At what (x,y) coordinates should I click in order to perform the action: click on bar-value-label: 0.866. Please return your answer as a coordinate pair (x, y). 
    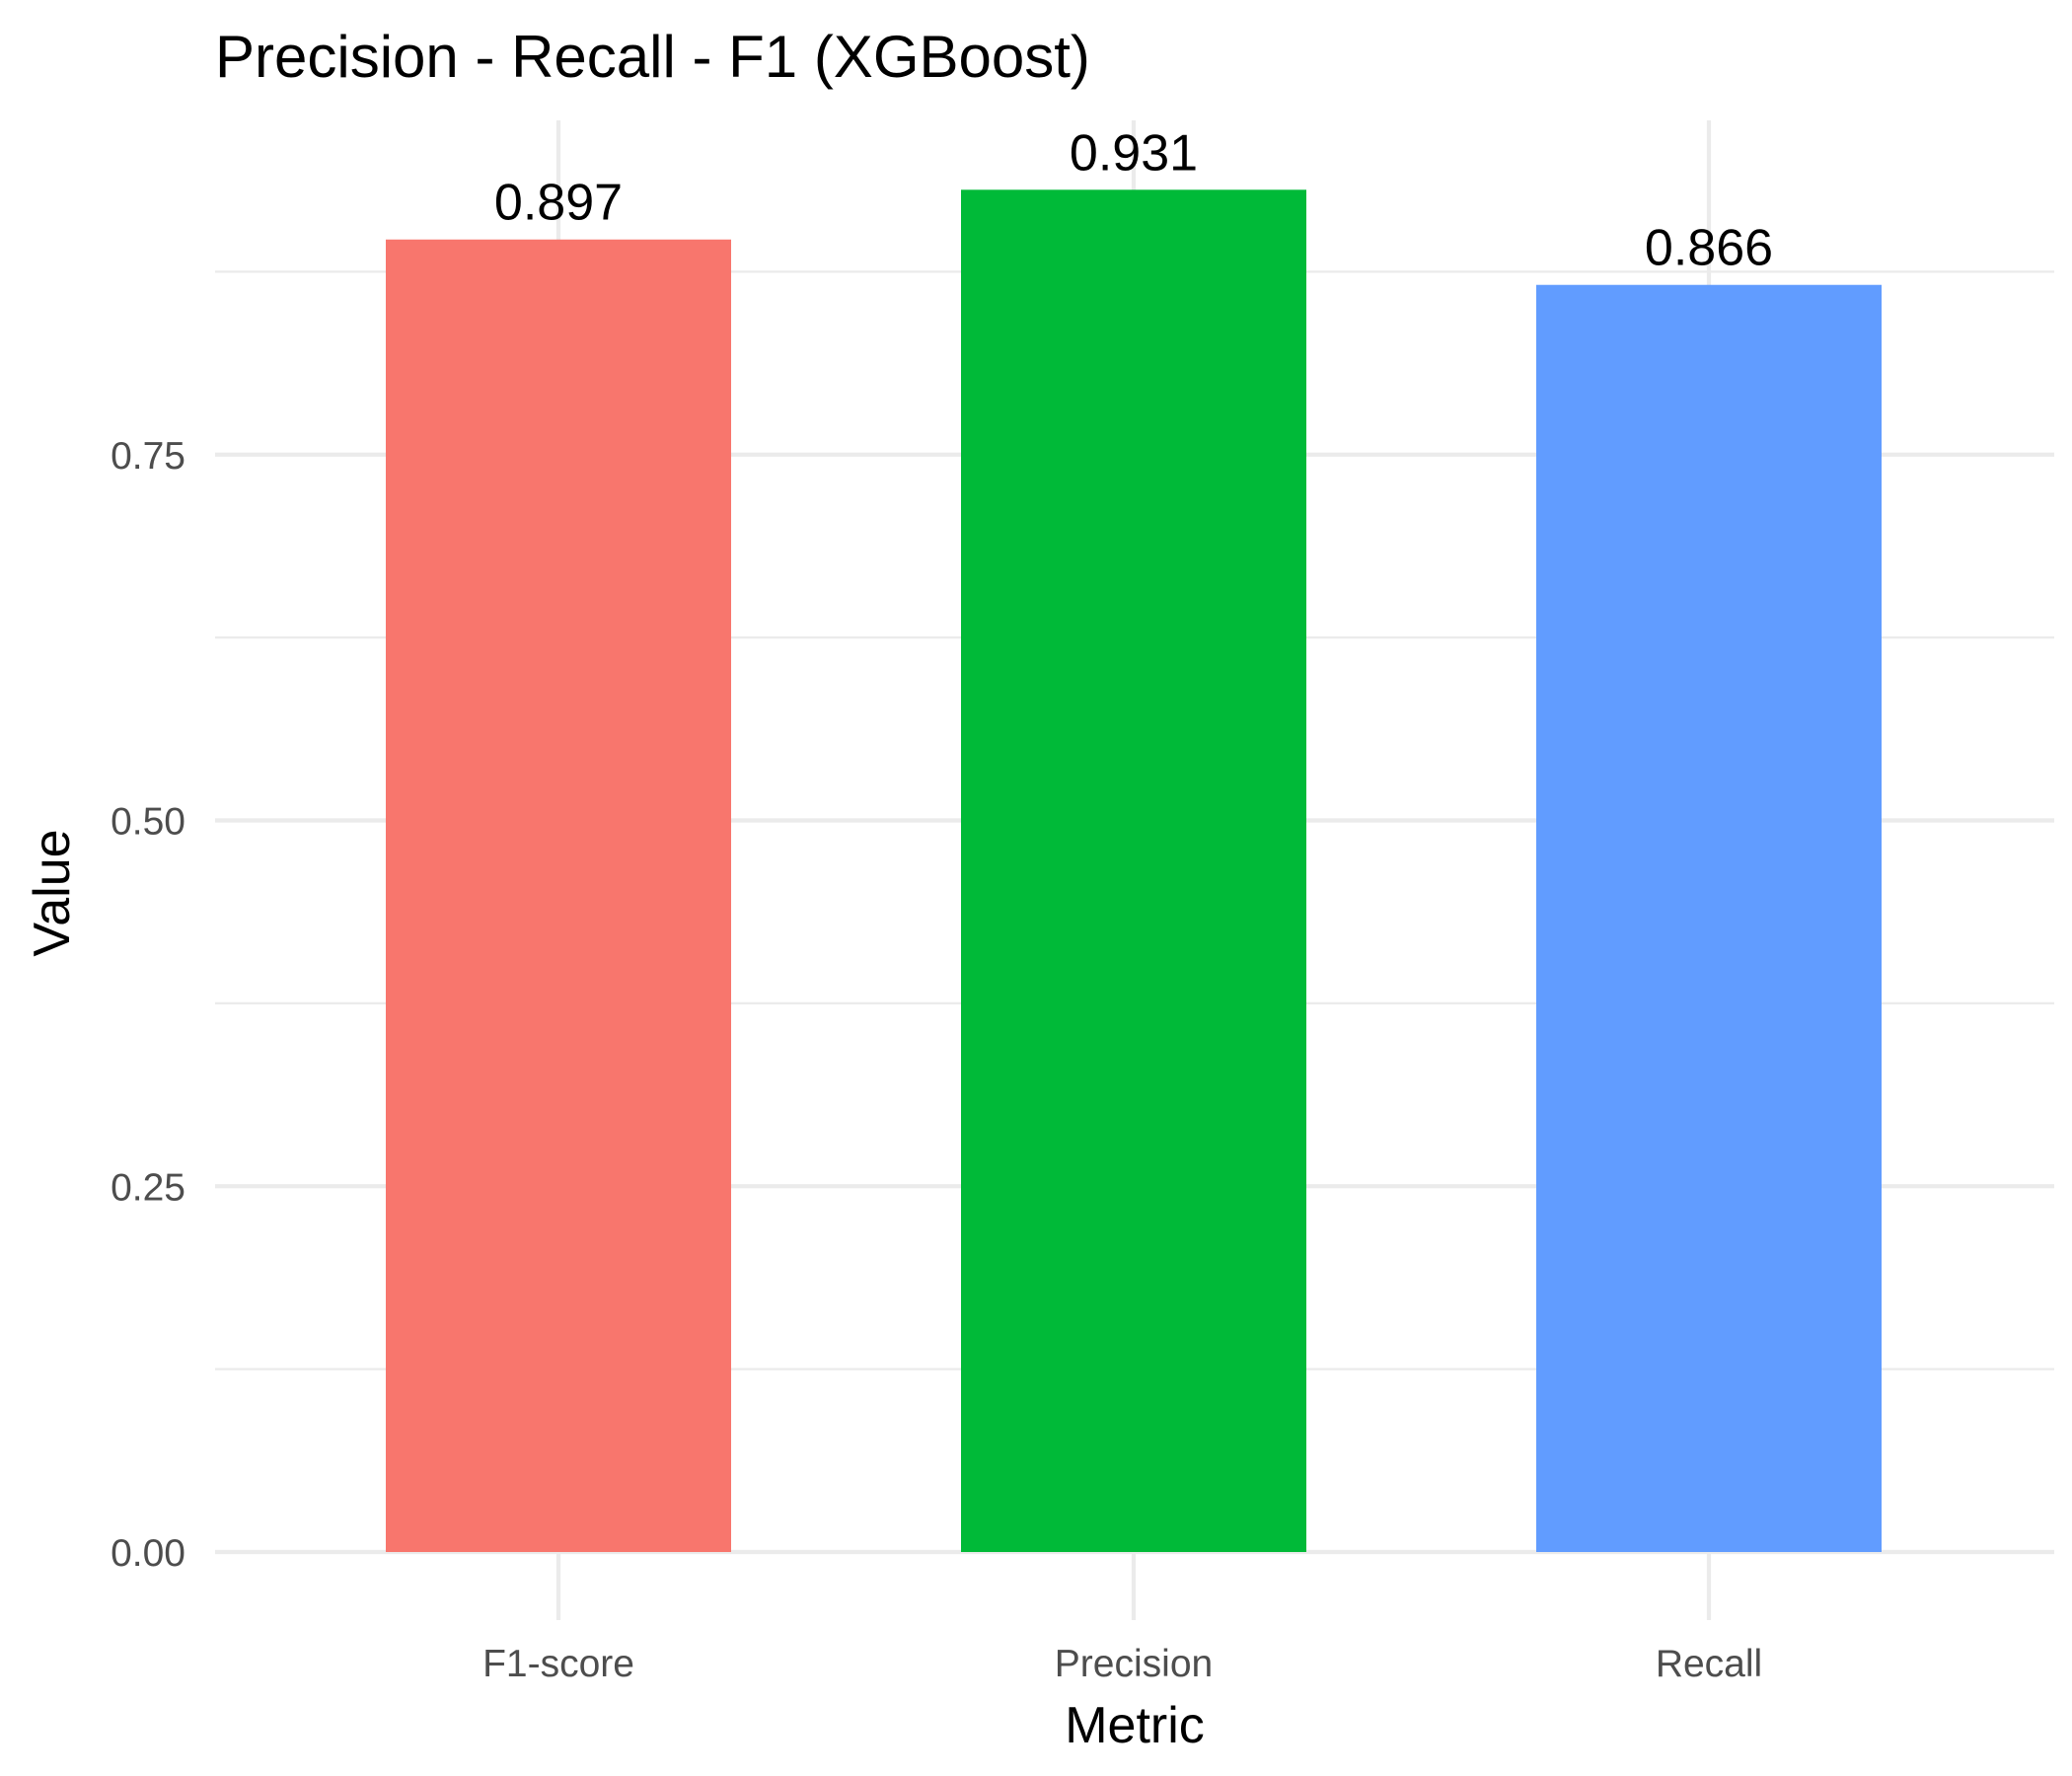
    Looking at the image, I should click on (1709, 249).